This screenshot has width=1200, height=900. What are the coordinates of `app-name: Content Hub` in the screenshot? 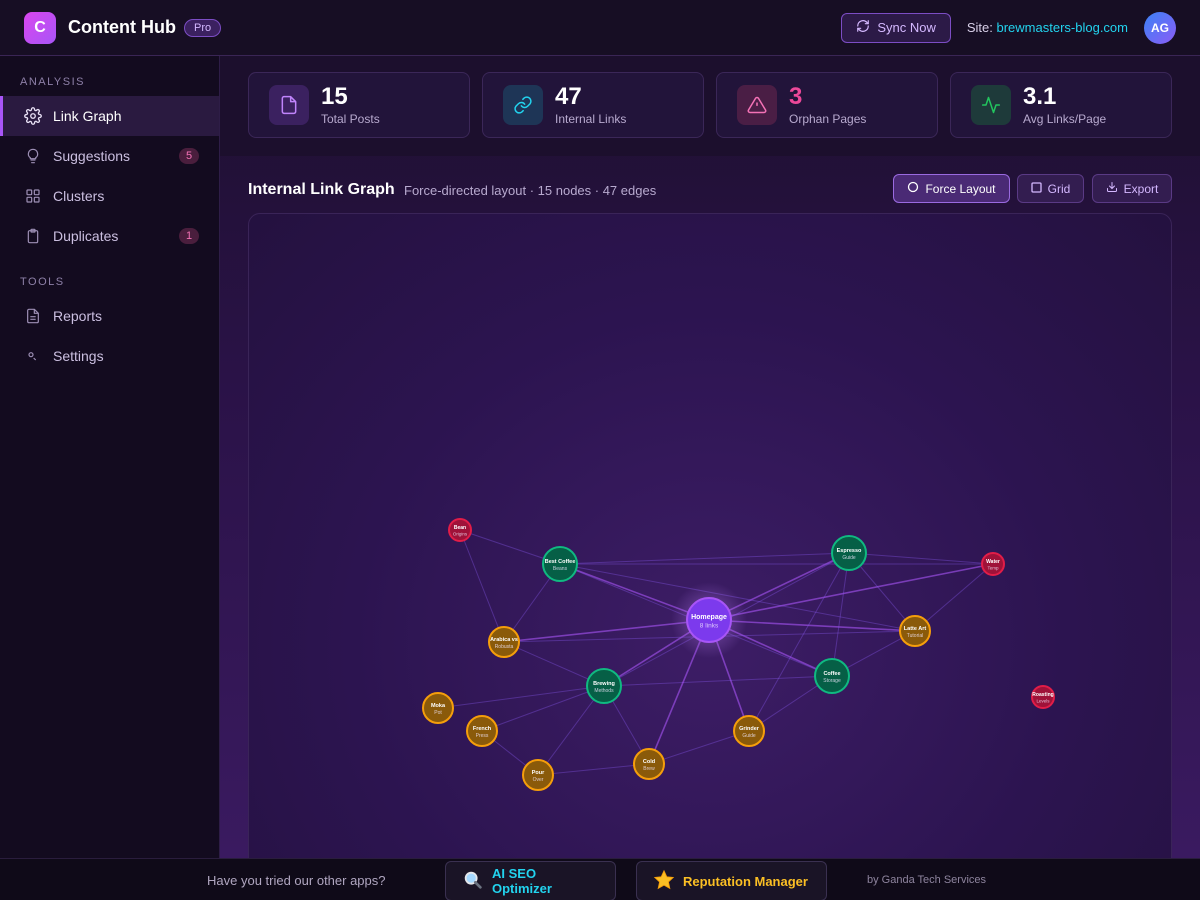 It's located at (122, 27).